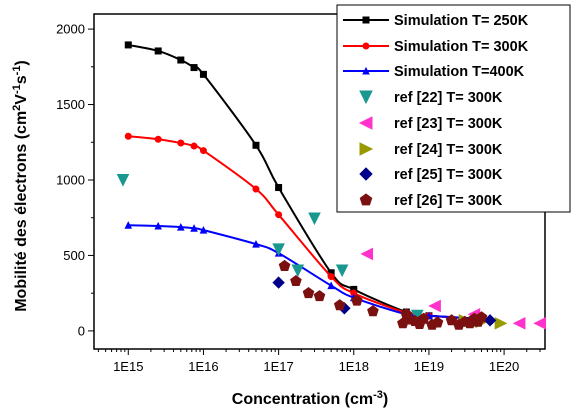  Describe the element at coordinates (448, 175) in the screenshot. I see `legend-label: ref [25] T= 300K` at that location.